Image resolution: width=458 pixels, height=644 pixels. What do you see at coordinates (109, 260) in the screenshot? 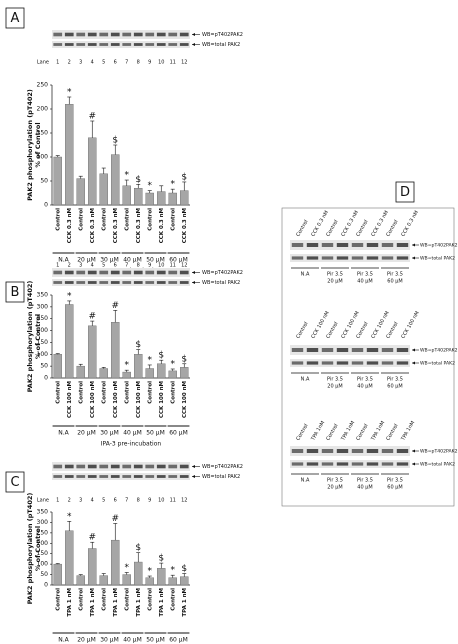
I see `group-label: 30 µM` at bounding box center [109, 260].